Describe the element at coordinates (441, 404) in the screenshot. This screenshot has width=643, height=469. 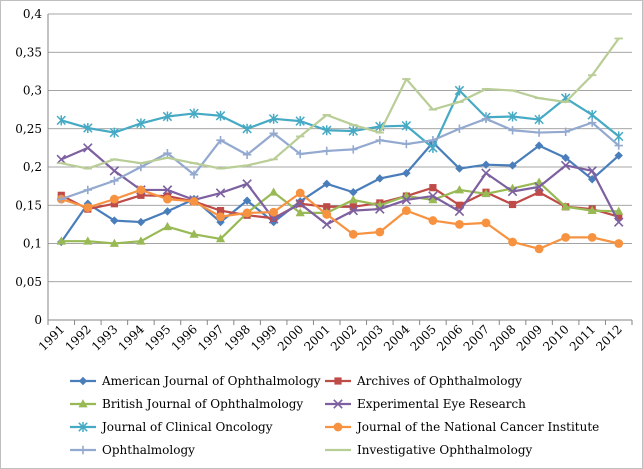
I see `legend-label: Experimental Eye Research` at that location.